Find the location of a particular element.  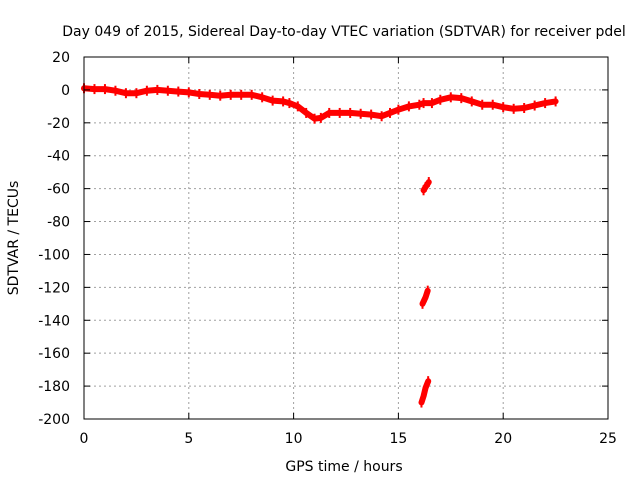

y-tick-label: -60 is located at coordinates (58, 190).